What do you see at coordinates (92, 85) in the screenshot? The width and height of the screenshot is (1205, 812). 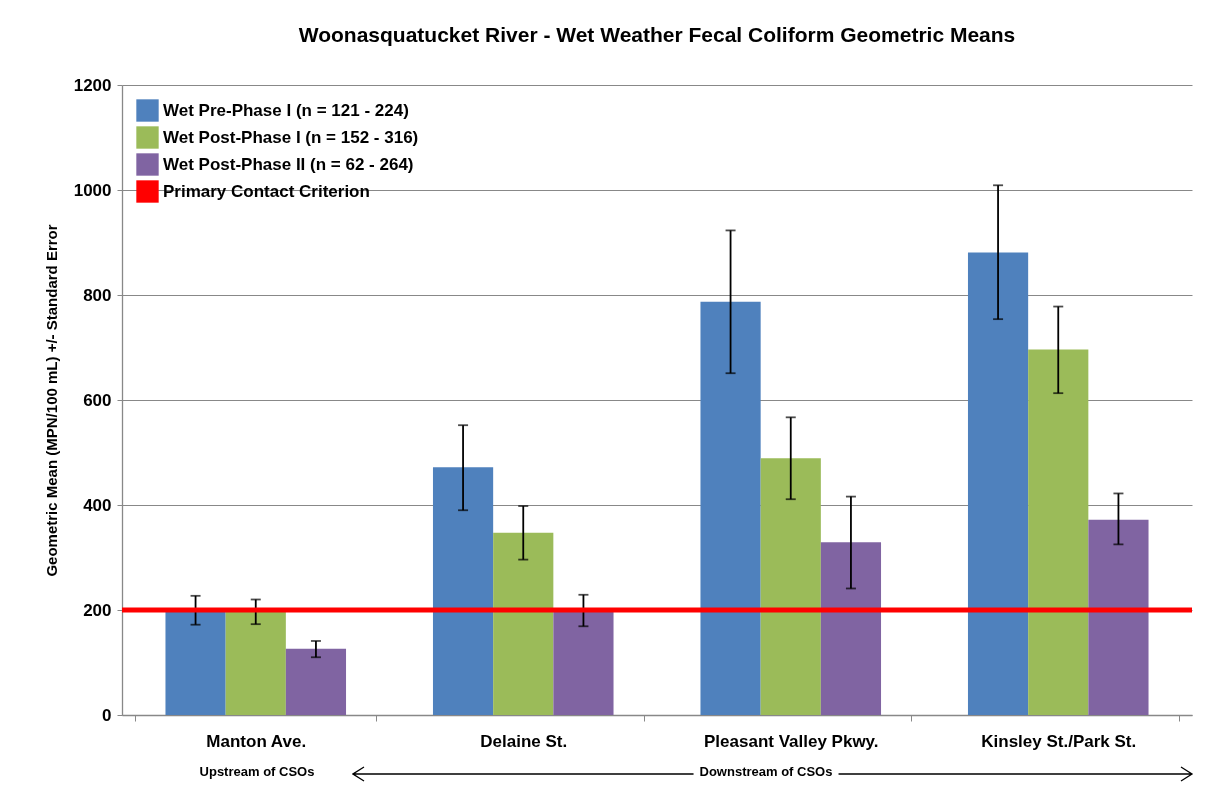 I see `y-tick-label: 1200` at bounding box center [92, 85].